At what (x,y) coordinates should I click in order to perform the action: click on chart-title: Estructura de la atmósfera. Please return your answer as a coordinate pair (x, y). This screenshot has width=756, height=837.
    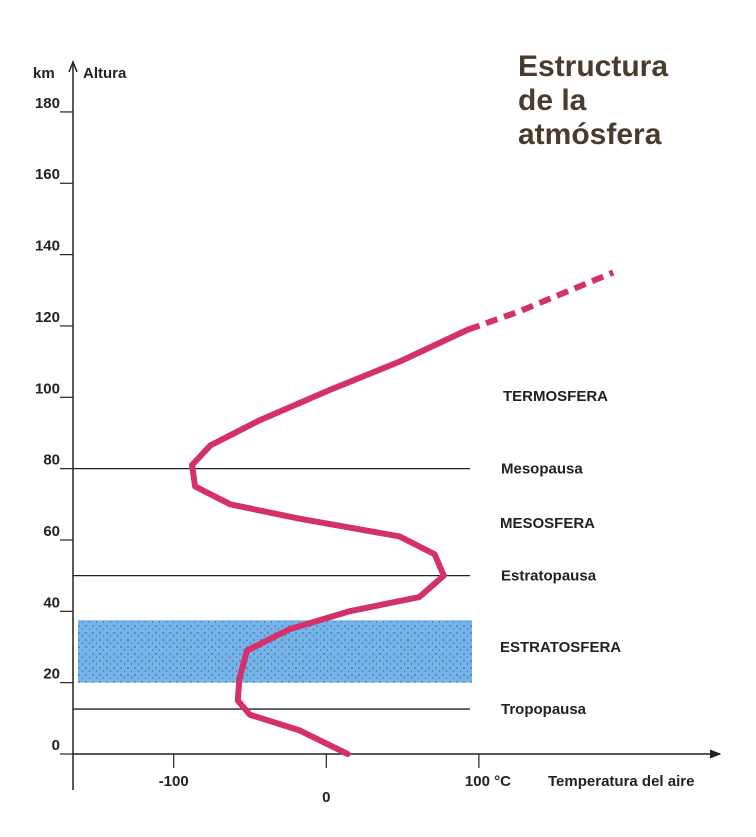
    Looking at the image, I should click on (593, 100).